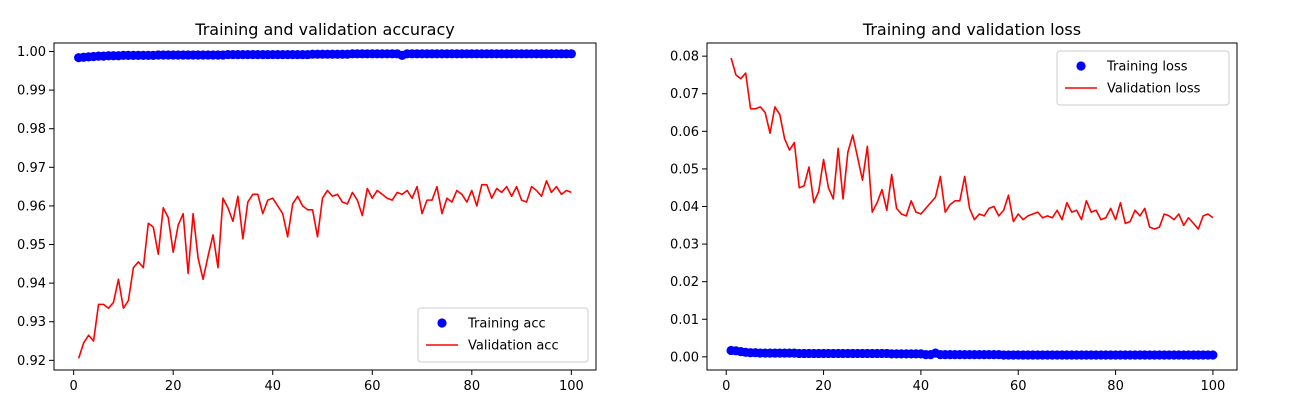  What do you see at coordinates (31, 52) in the screenshot?
I see `y-tick-label: 1.00` at bounding box center [31, 52].